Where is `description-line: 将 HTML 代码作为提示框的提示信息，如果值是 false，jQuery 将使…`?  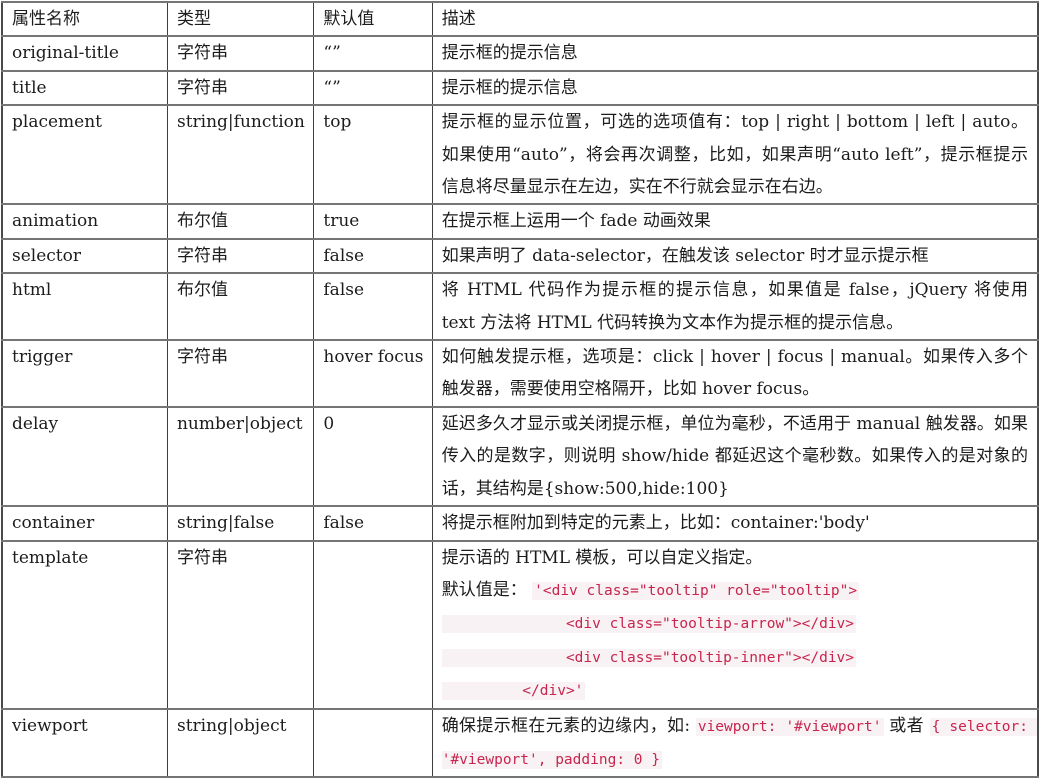 description-line: 将 HTML 代码作为提示框的提示信息，如果值是 false，jQuery 将使… is located at coordinates (734, 306).